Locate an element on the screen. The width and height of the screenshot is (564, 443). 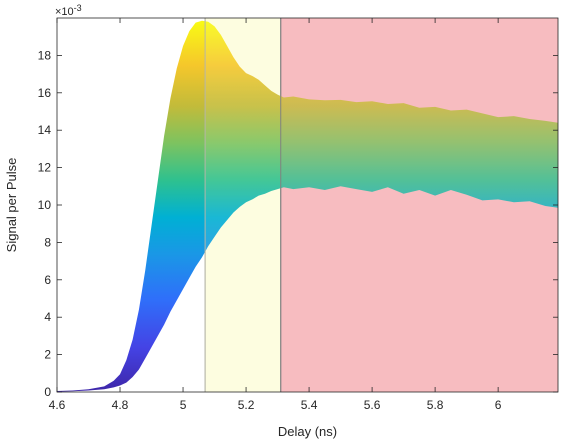
y-tick-label: 16 is located at coordinates (45, 93).